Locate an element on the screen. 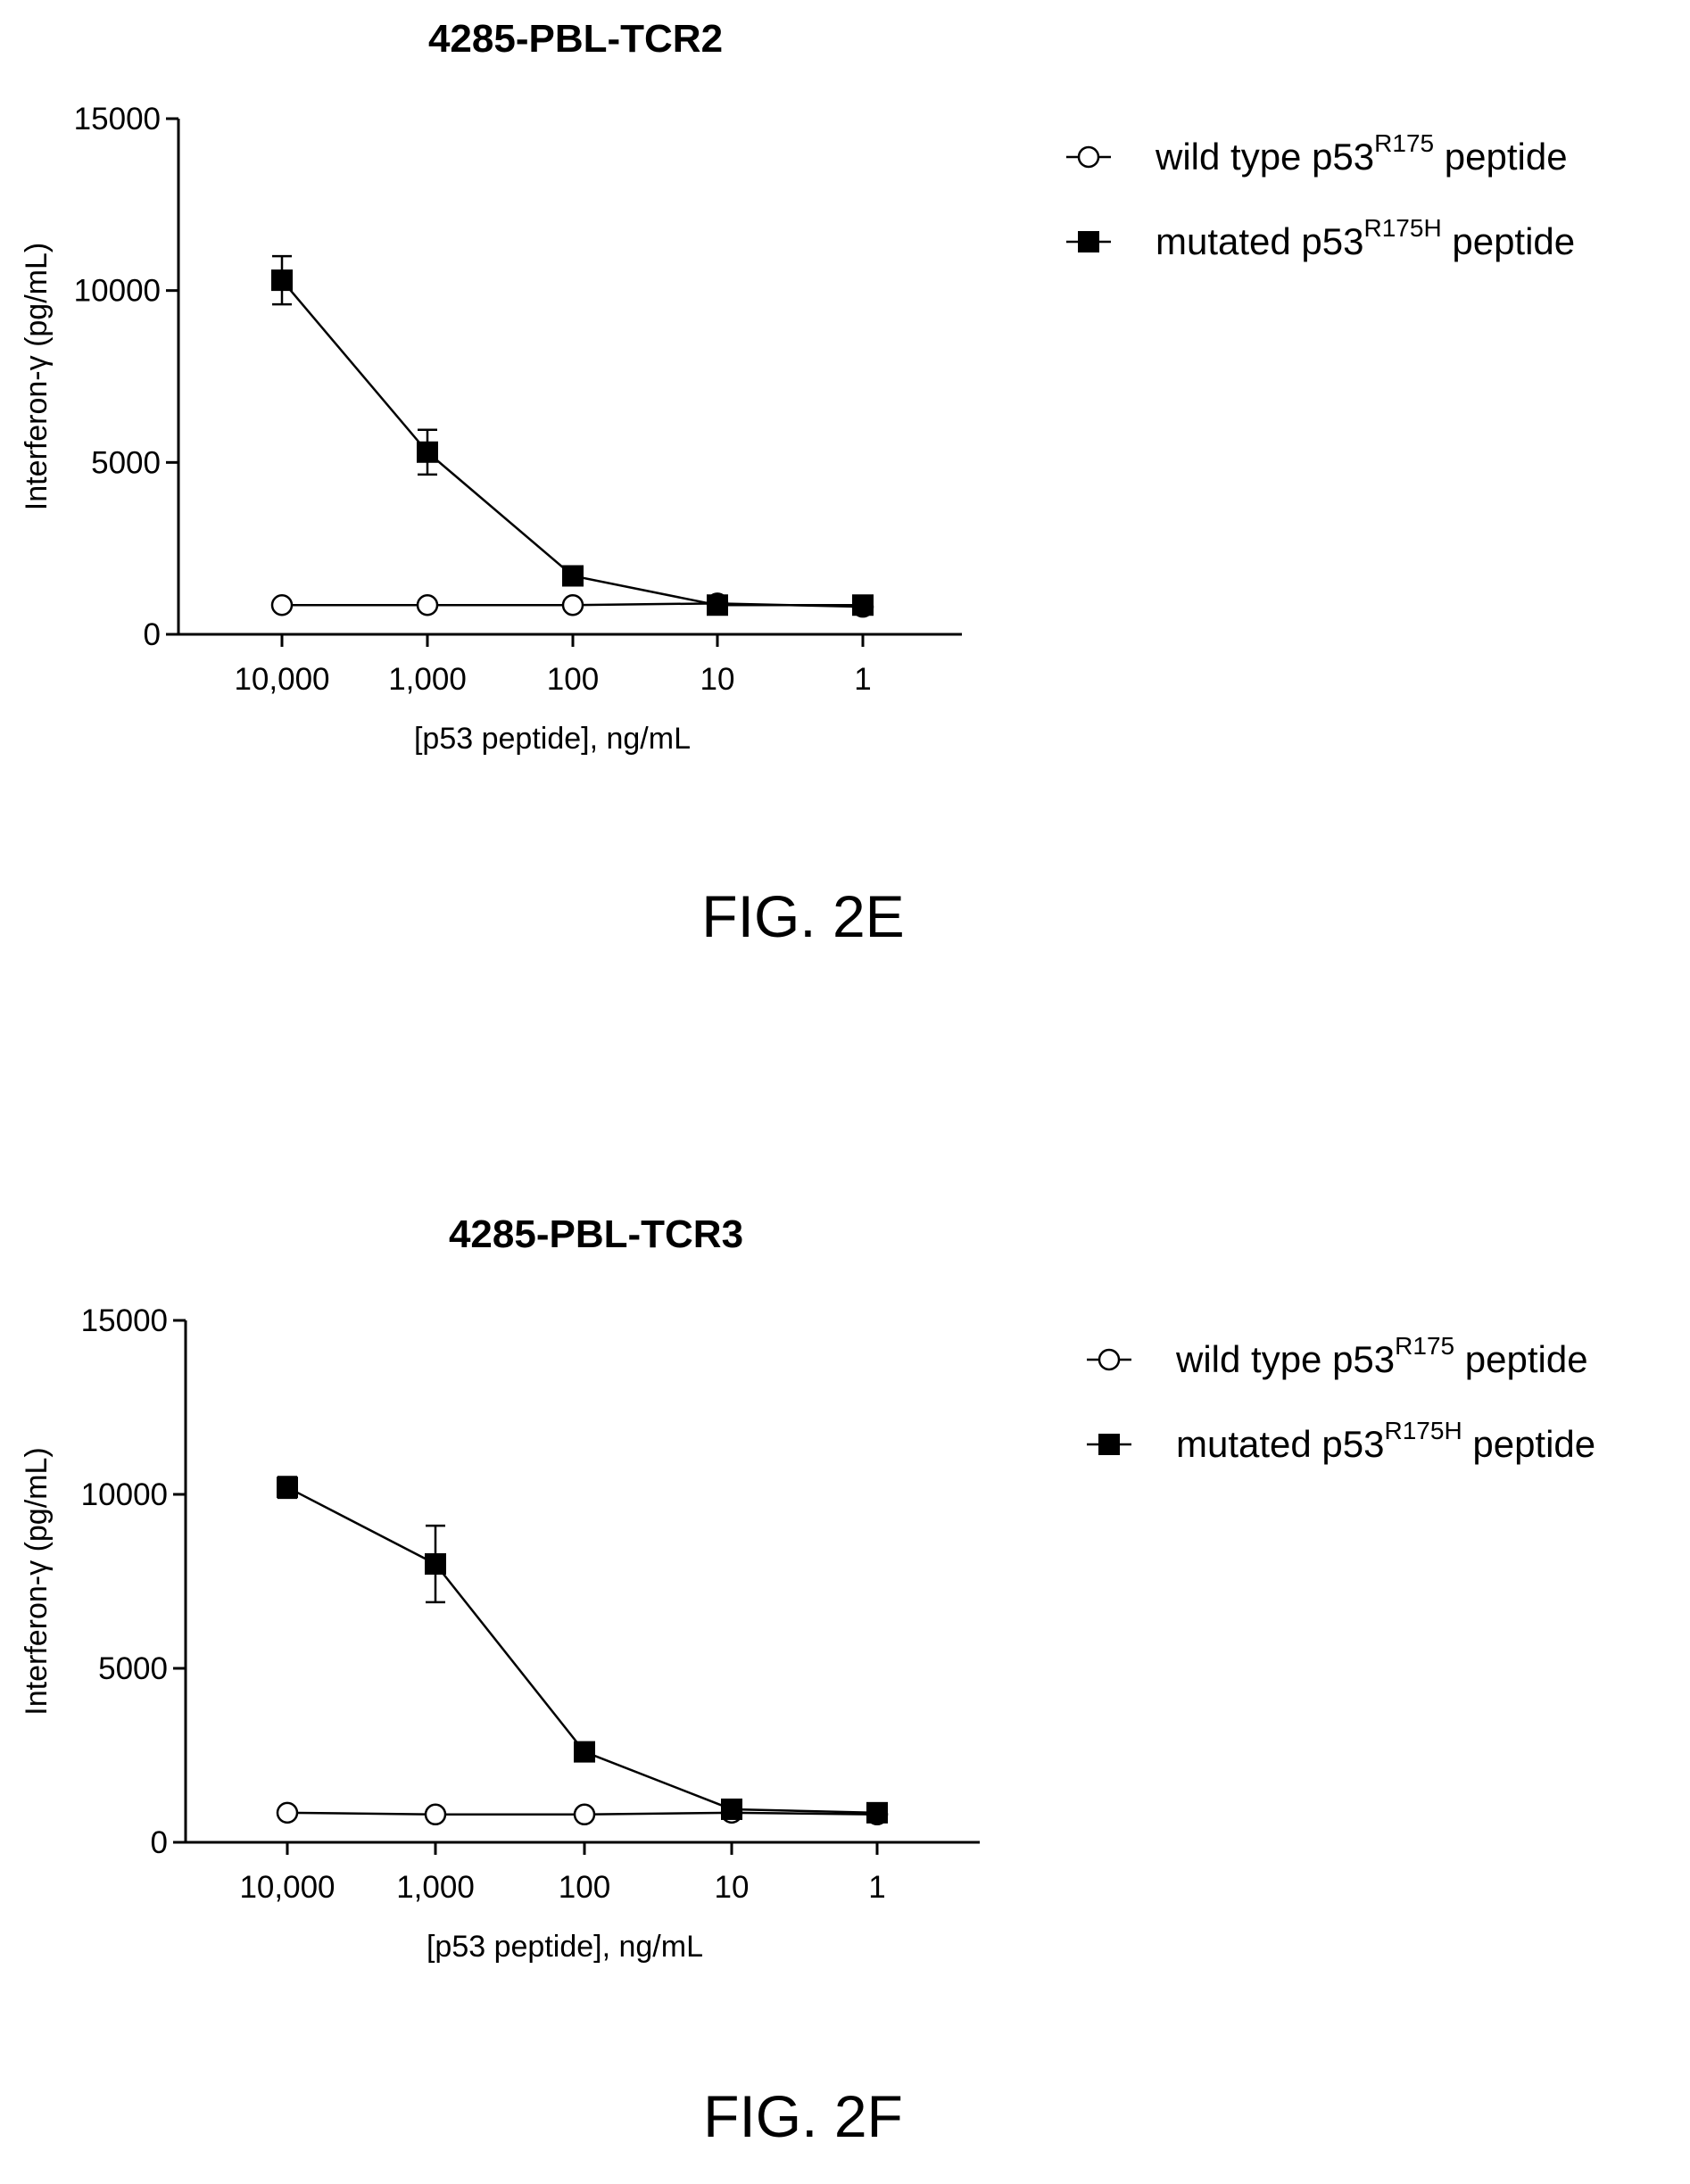 Image resolution: width=1690 pixels, height=2184 pixels. chart-title: 4285-PBL-TCR3 is located at coordinates (596, 1234).